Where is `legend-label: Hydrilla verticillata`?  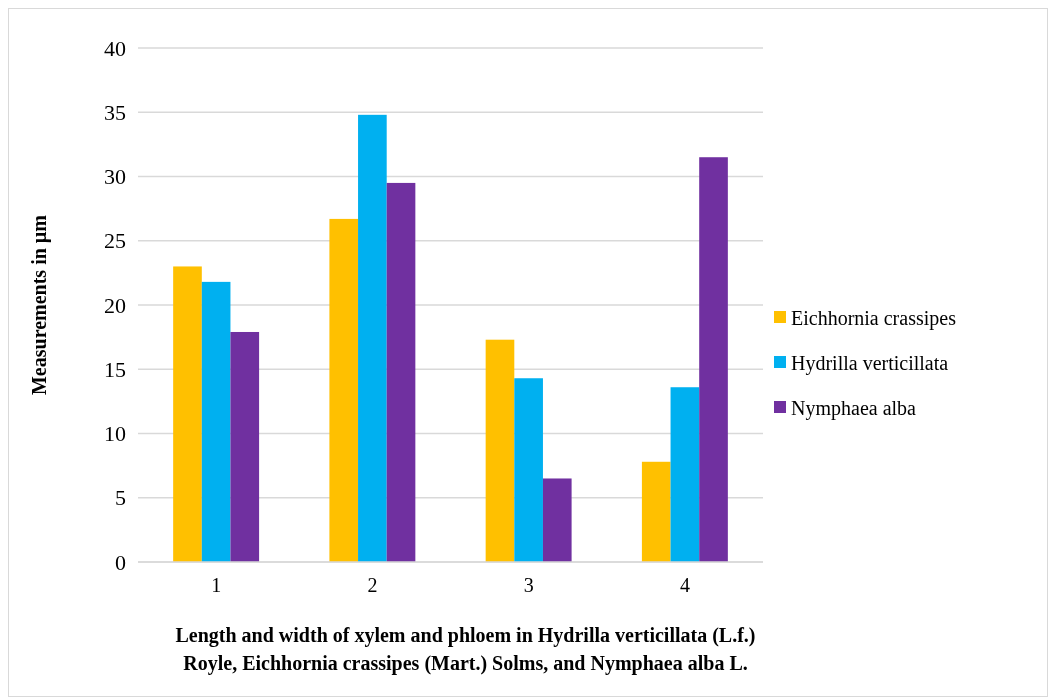 legend-label: Hydrilla verticillata is located at coordinates (870, 363).